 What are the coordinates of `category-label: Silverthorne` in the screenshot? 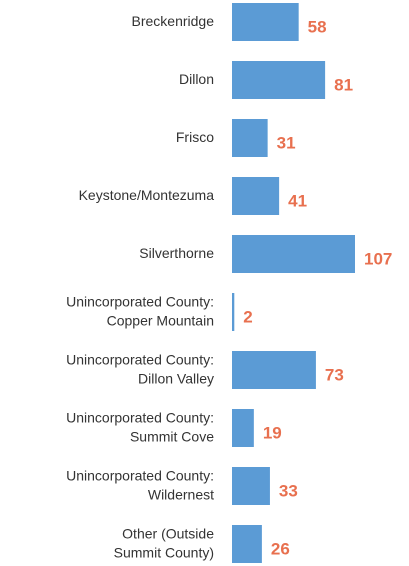 It's located at (176, 253).